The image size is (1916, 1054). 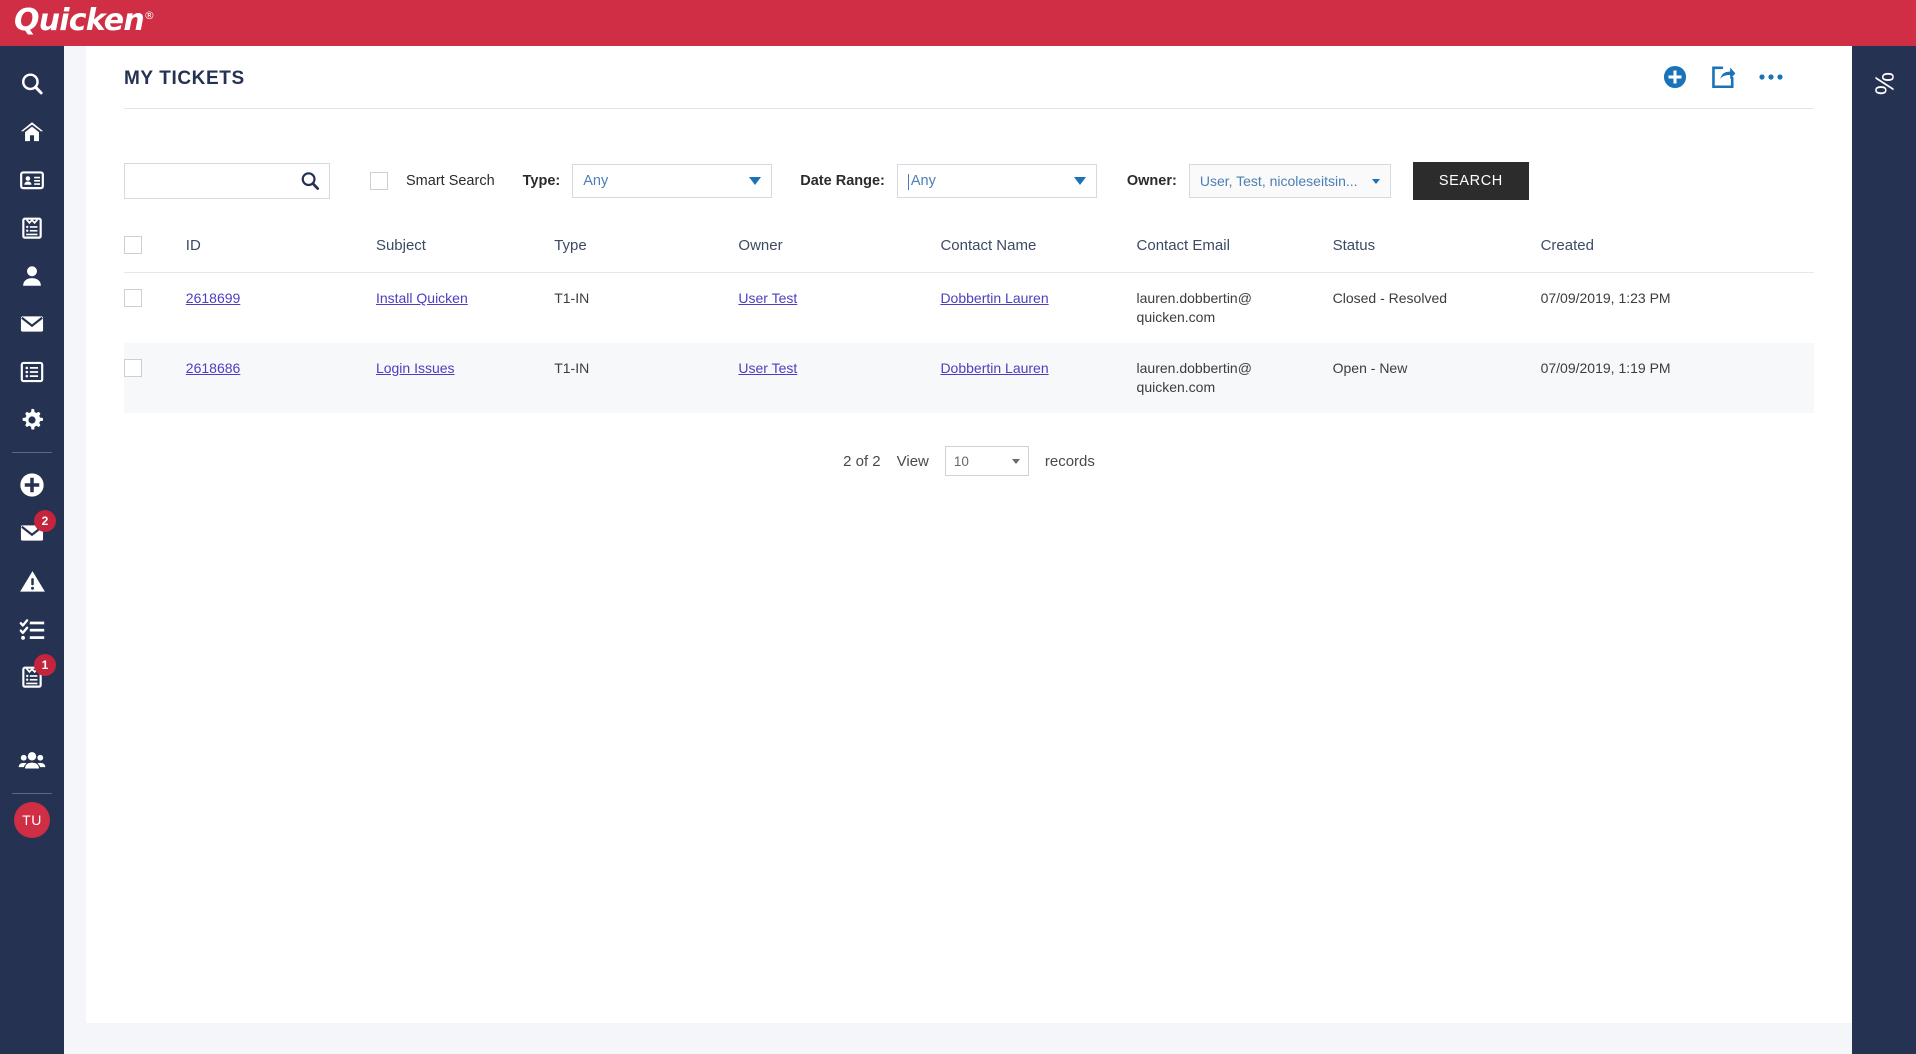 What do you see at coordinates (1151, 181) in the screenshot?
I see `owner-label: Owner:` at bounding box center [1151, 181].